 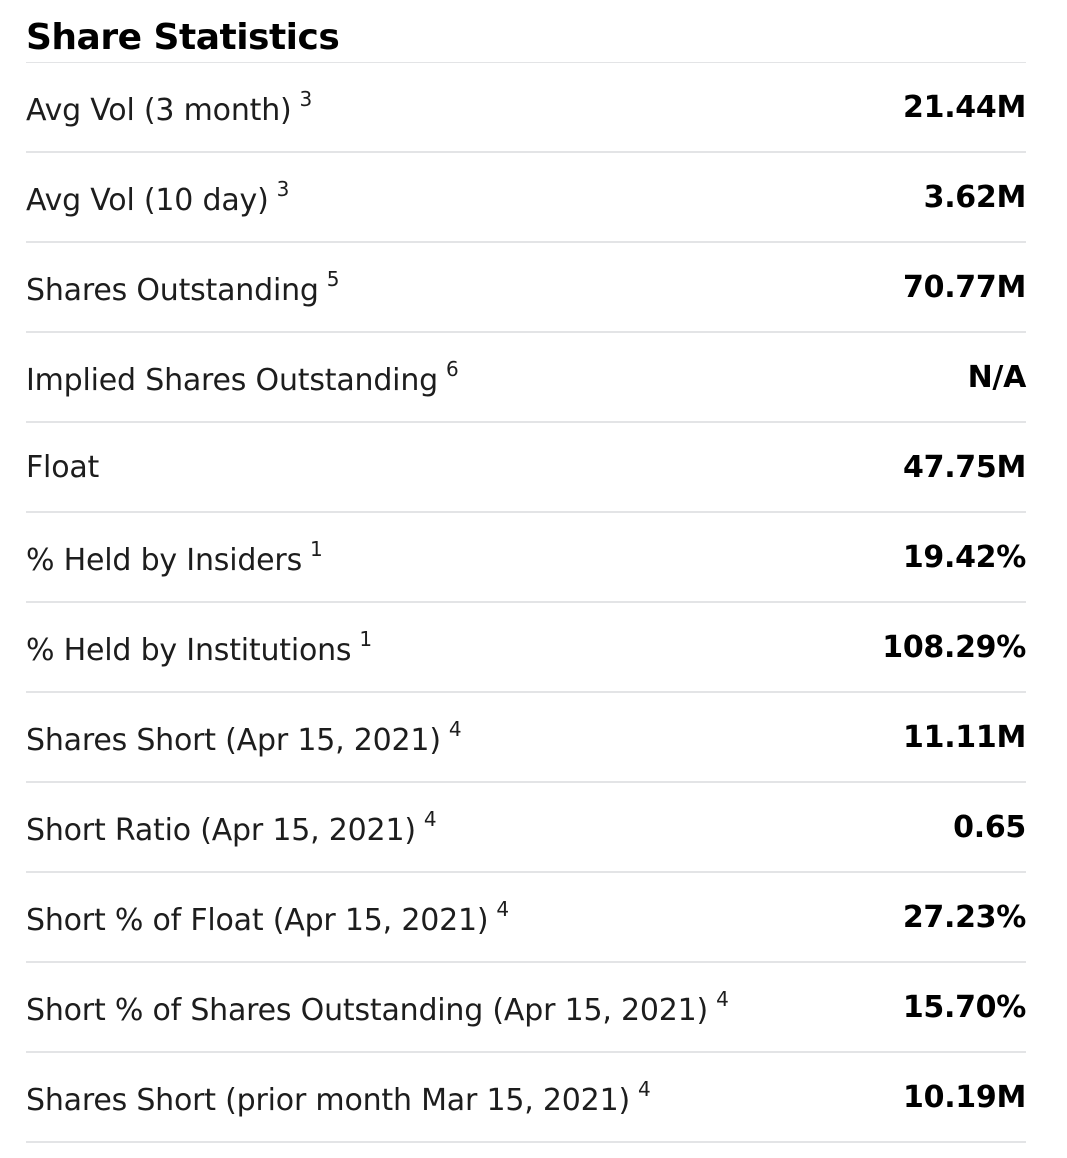 I want to click on table-row: Short Ratio (Apr 15, 2021) 4 0.65, so click(x=526, y=828).